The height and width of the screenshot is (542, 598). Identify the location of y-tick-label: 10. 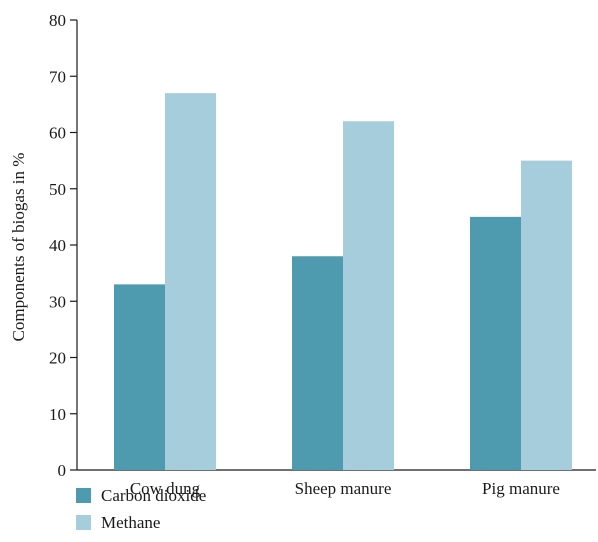
(57, 414).